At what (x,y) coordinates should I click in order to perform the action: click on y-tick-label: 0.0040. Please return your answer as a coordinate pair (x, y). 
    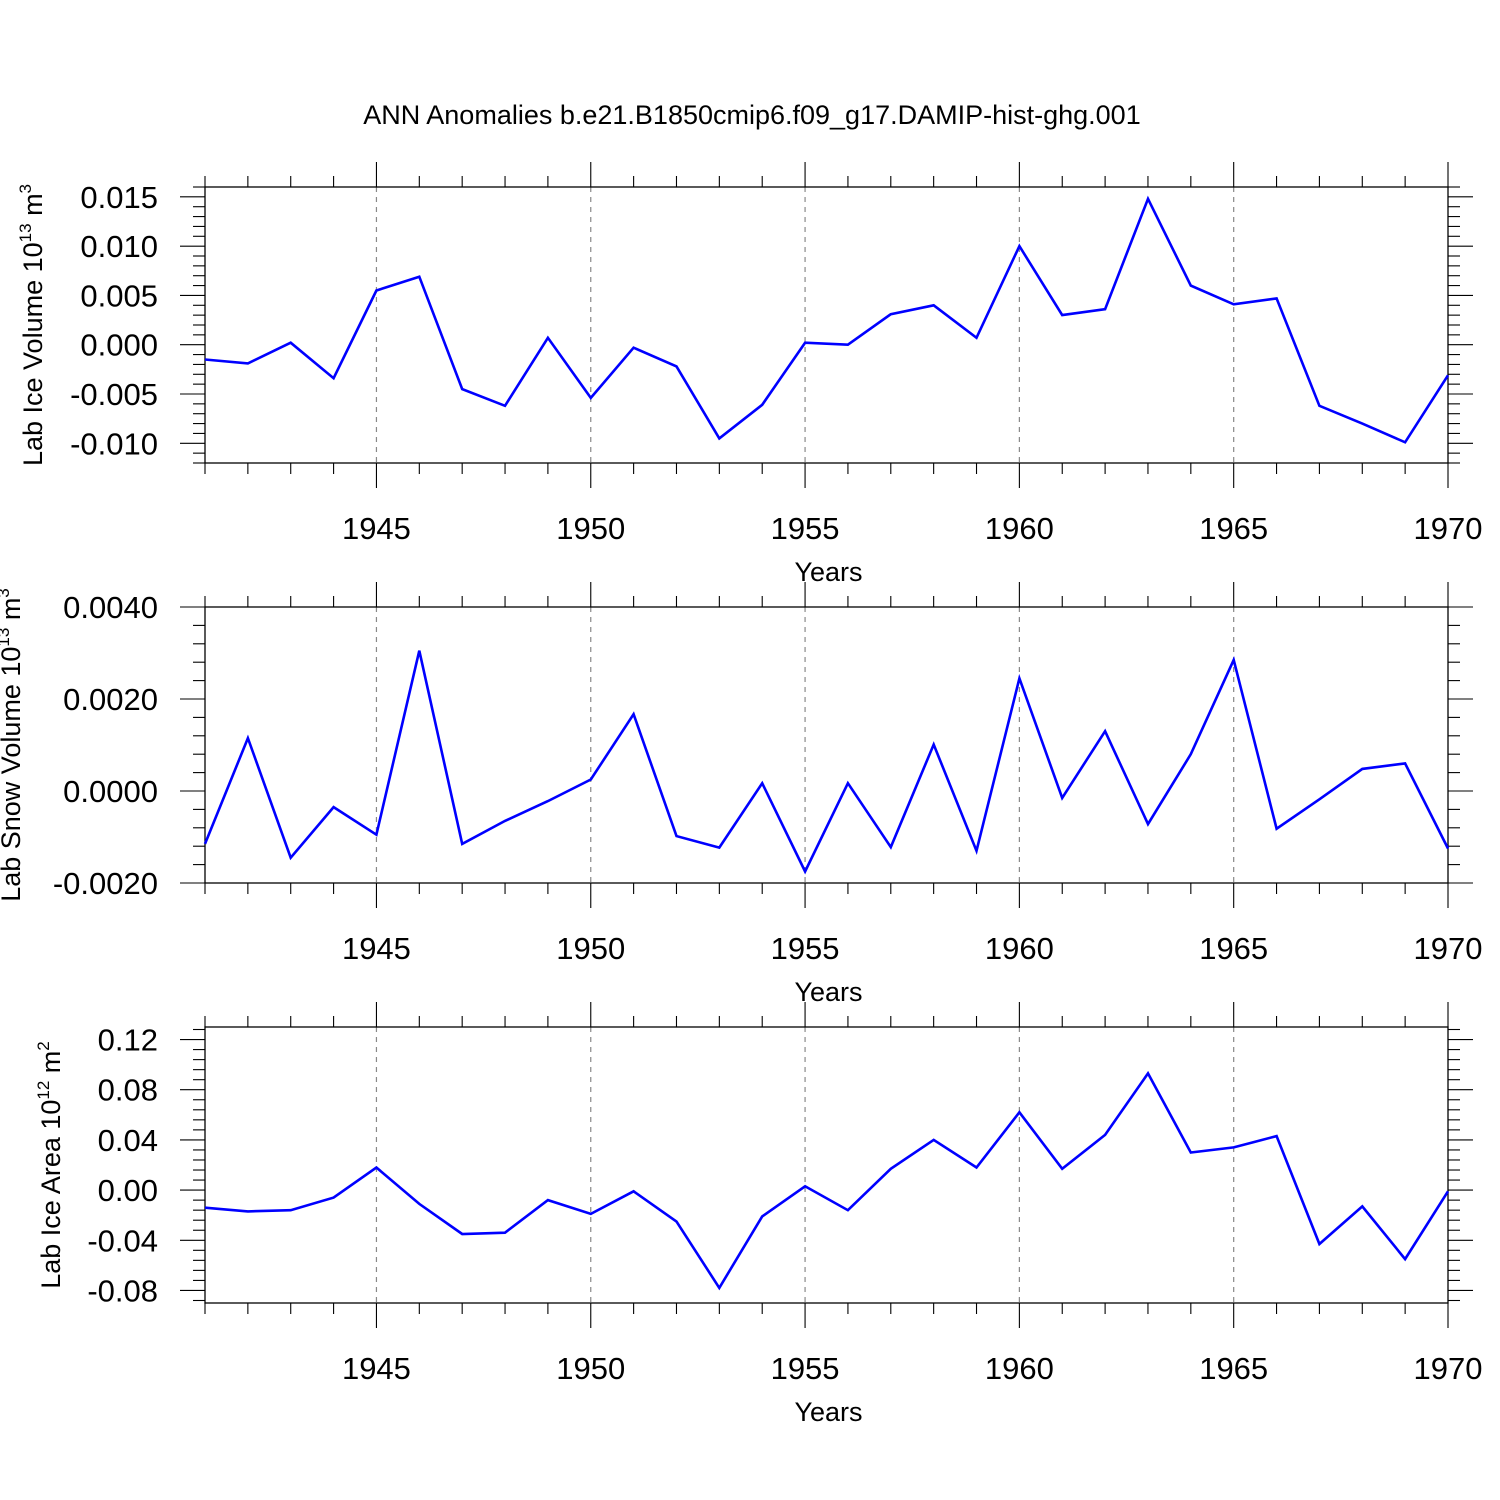
    Looking at the image, I should click on (110, 607).